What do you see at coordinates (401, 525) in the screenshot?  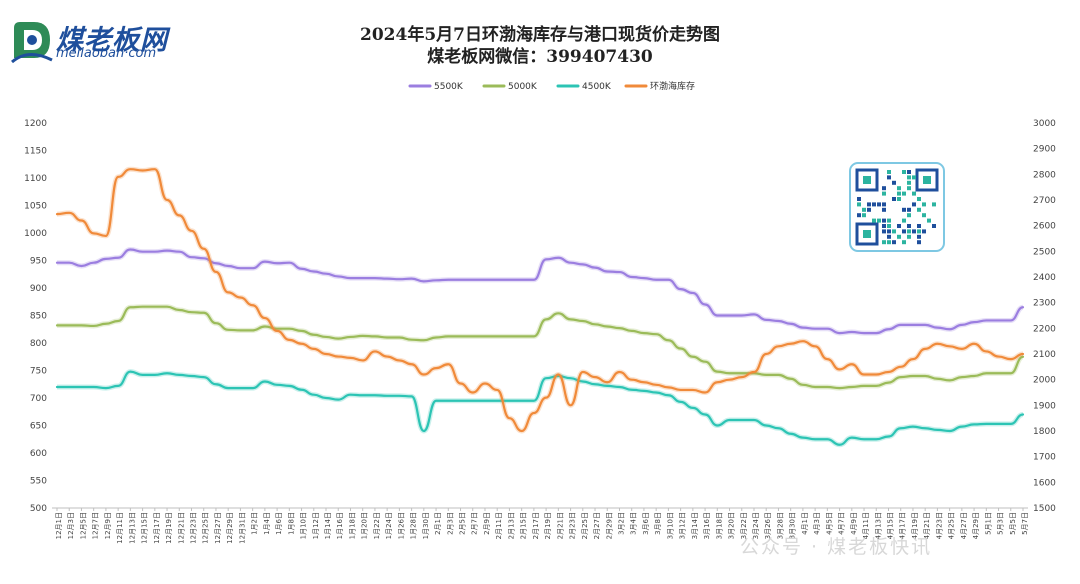 I see `x-tick-label: 1月26日` at bounding box center [401, 525].